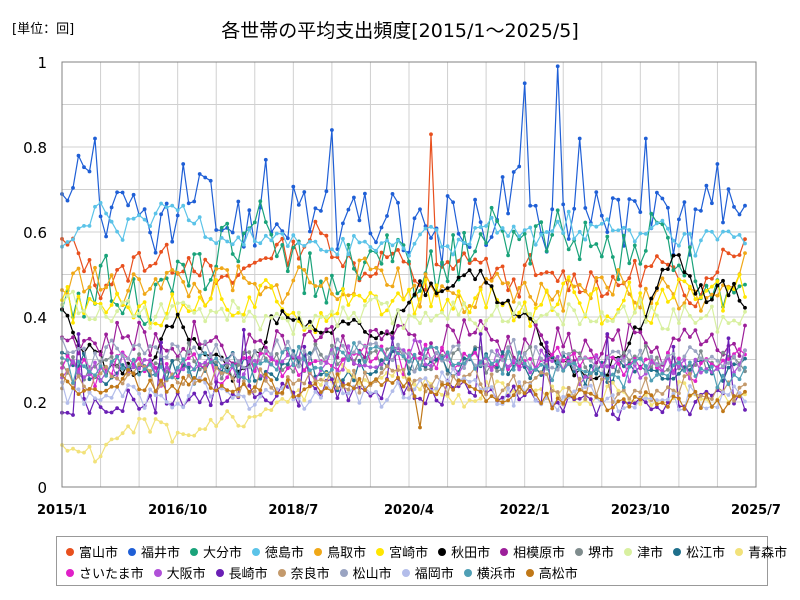  What do you see at coordinates (285, 553) in the screenshot?
I see `legend-label: 徳島市` at bounding box center [285, 553].